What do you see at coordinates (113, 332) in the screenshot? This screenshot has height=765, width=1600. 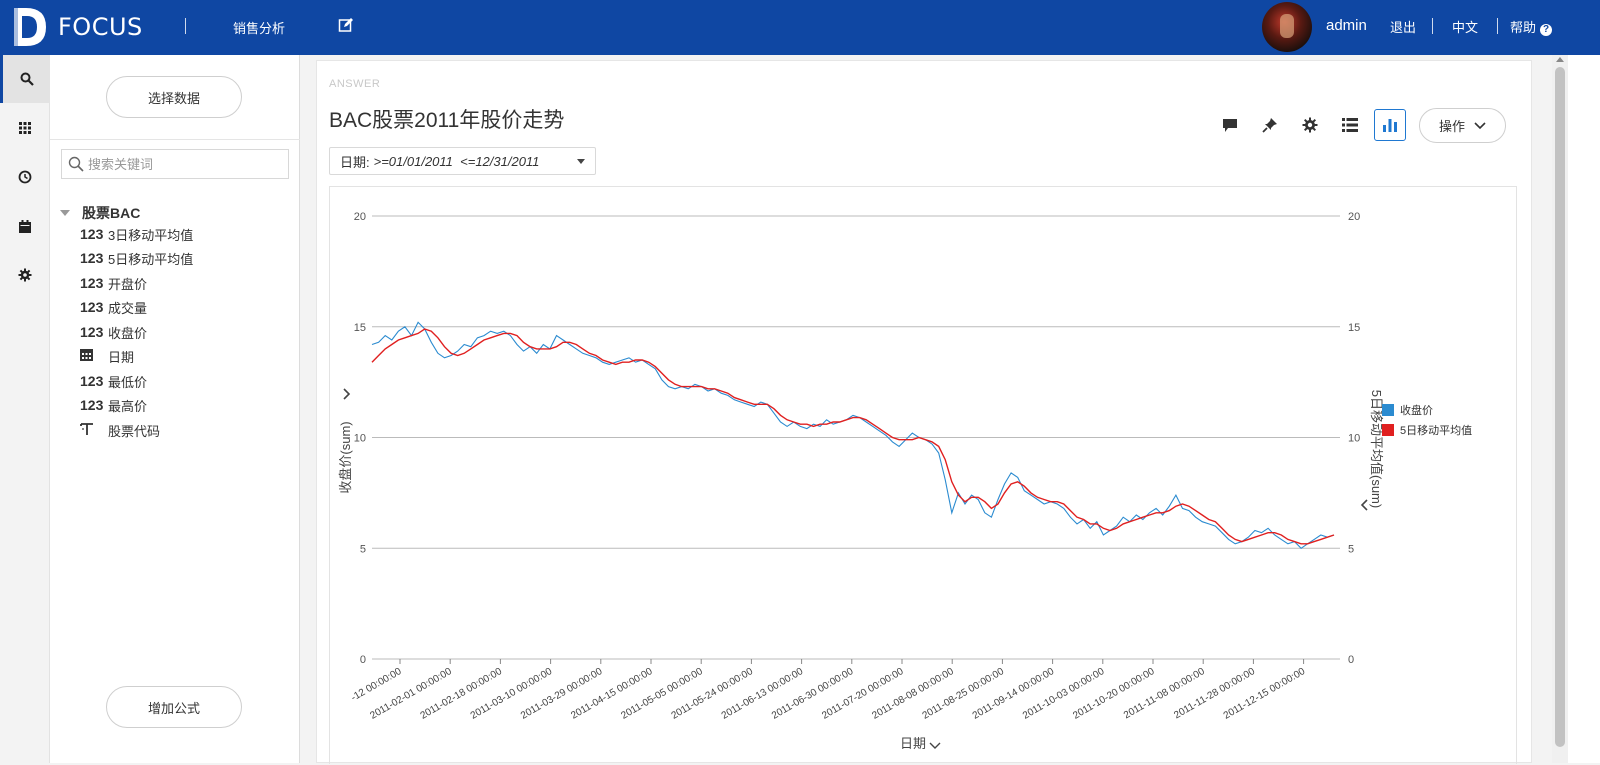 I see `field-item: 123 收盘价` at bounding box center [113, 332].